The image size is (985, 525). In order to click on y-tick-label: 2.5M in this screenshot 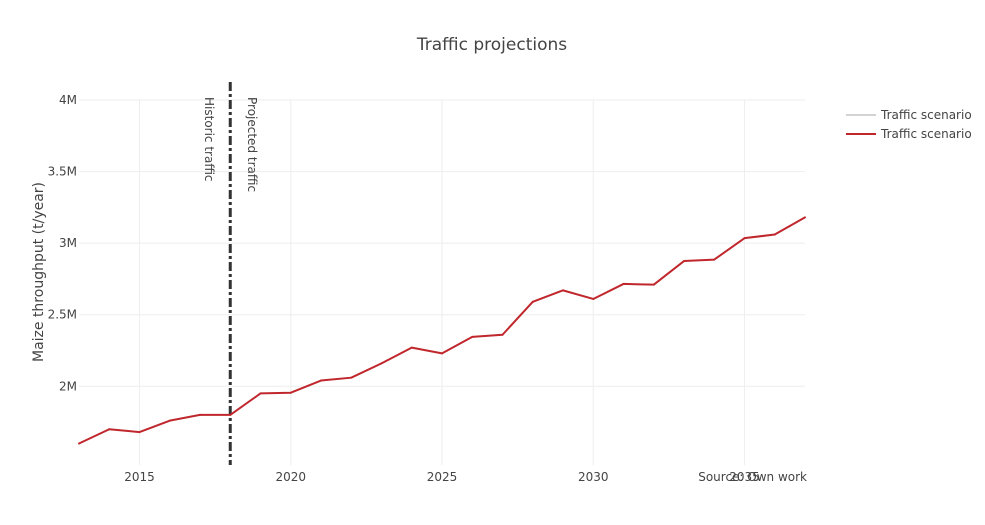, I will do `click(62, 315)`.